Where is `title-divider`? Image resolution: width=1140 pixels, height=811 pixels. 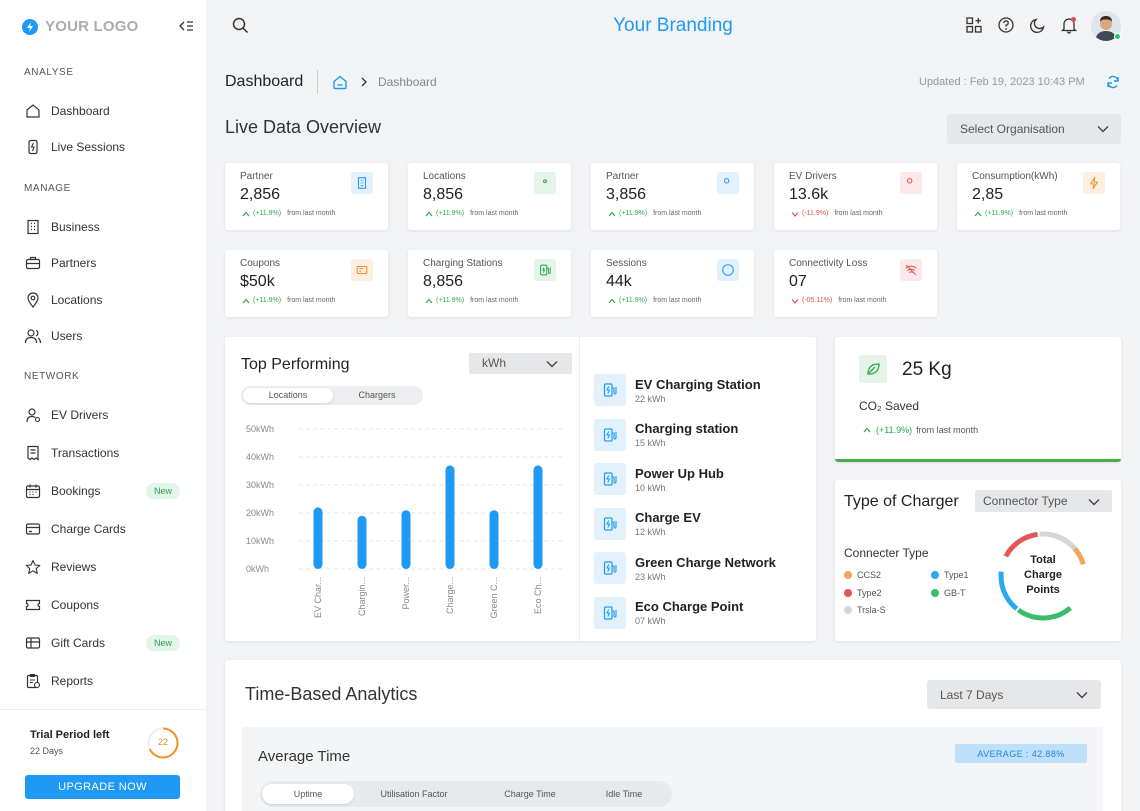
title-divider is located at coordinates (317, 82).